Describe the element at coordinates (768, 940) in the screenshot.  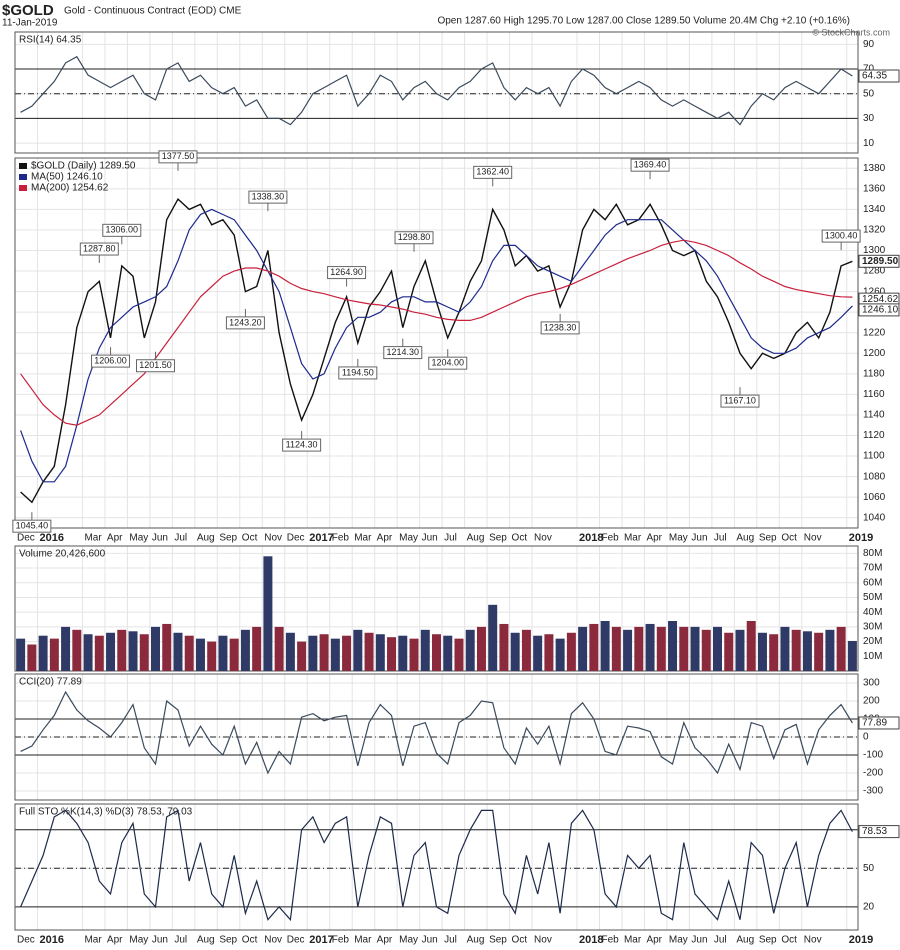
I see `x-tick-label: Sep` at that location.